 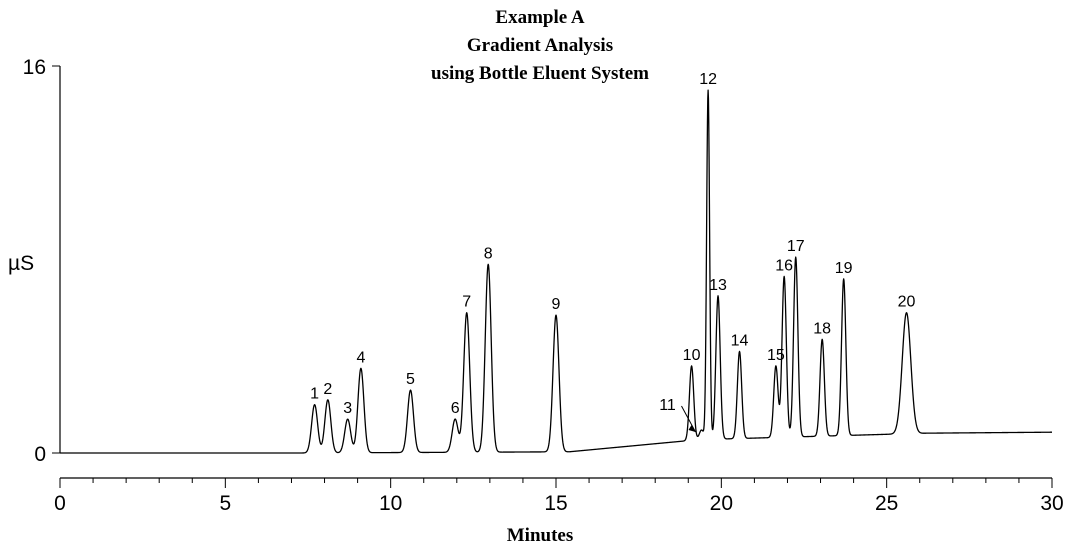 I want to click on peak-label-6: 6, so click(x=455, y=408).